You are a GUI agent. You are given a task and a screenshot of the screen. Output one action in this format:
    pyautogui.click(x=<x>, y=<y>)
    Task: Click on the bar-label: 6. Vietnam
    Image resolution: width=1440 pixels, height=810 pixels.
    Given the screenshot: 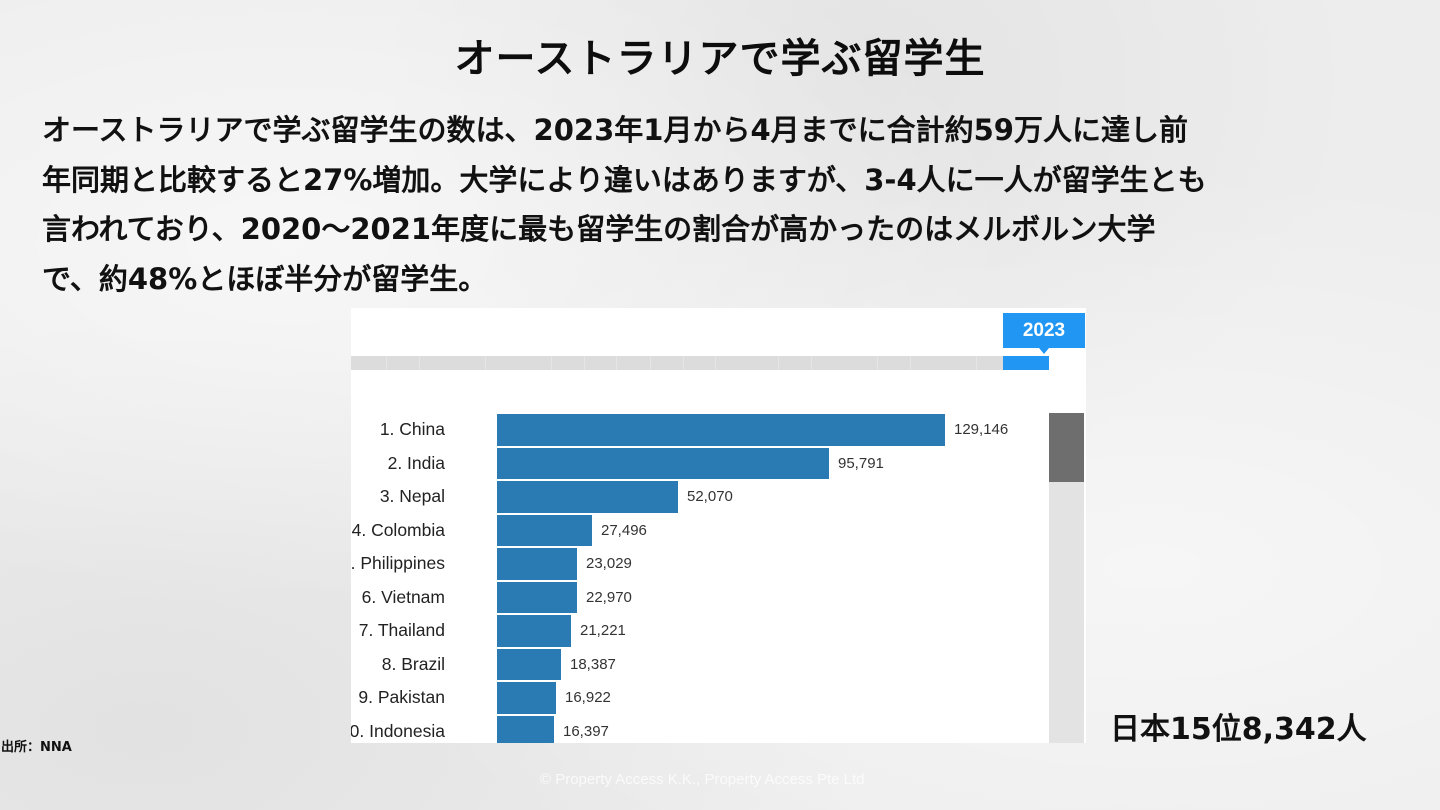 What is the action you would take?
    pyautogui.click(x=403, y=596)
    